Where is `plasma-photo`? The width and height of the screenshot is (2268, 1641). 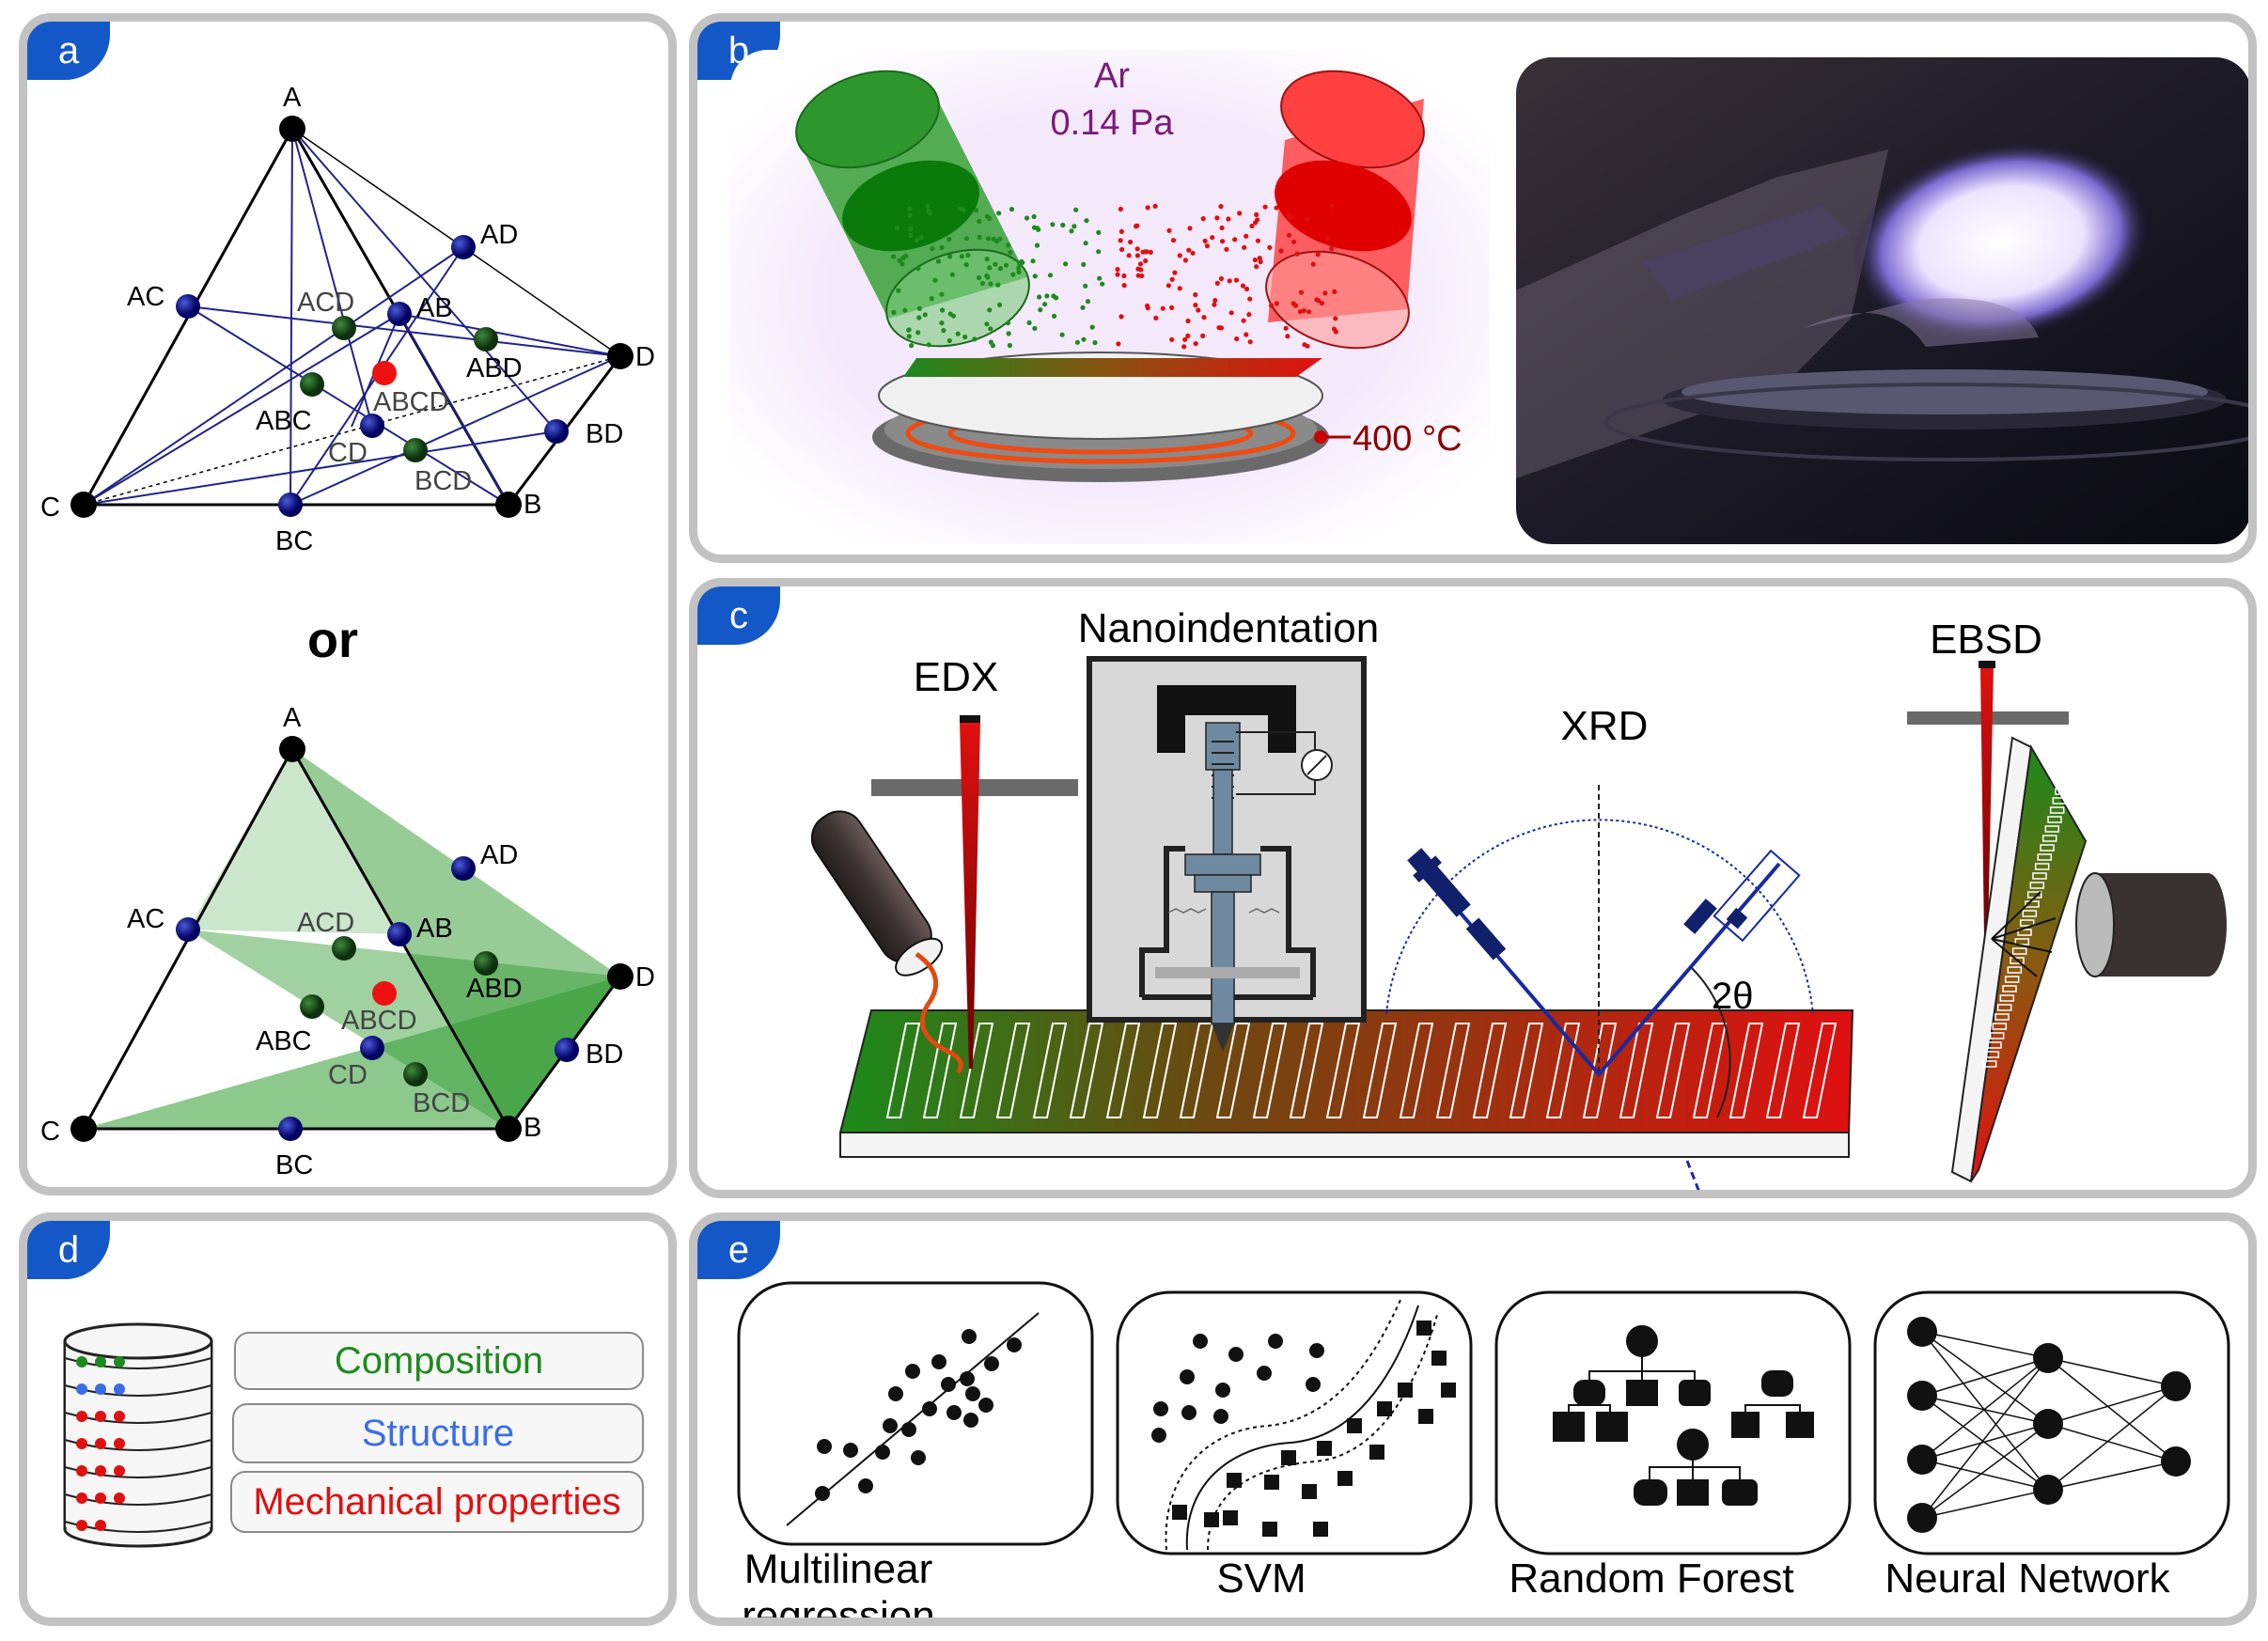
plasma-photo is located at coordinates (1882, 300).